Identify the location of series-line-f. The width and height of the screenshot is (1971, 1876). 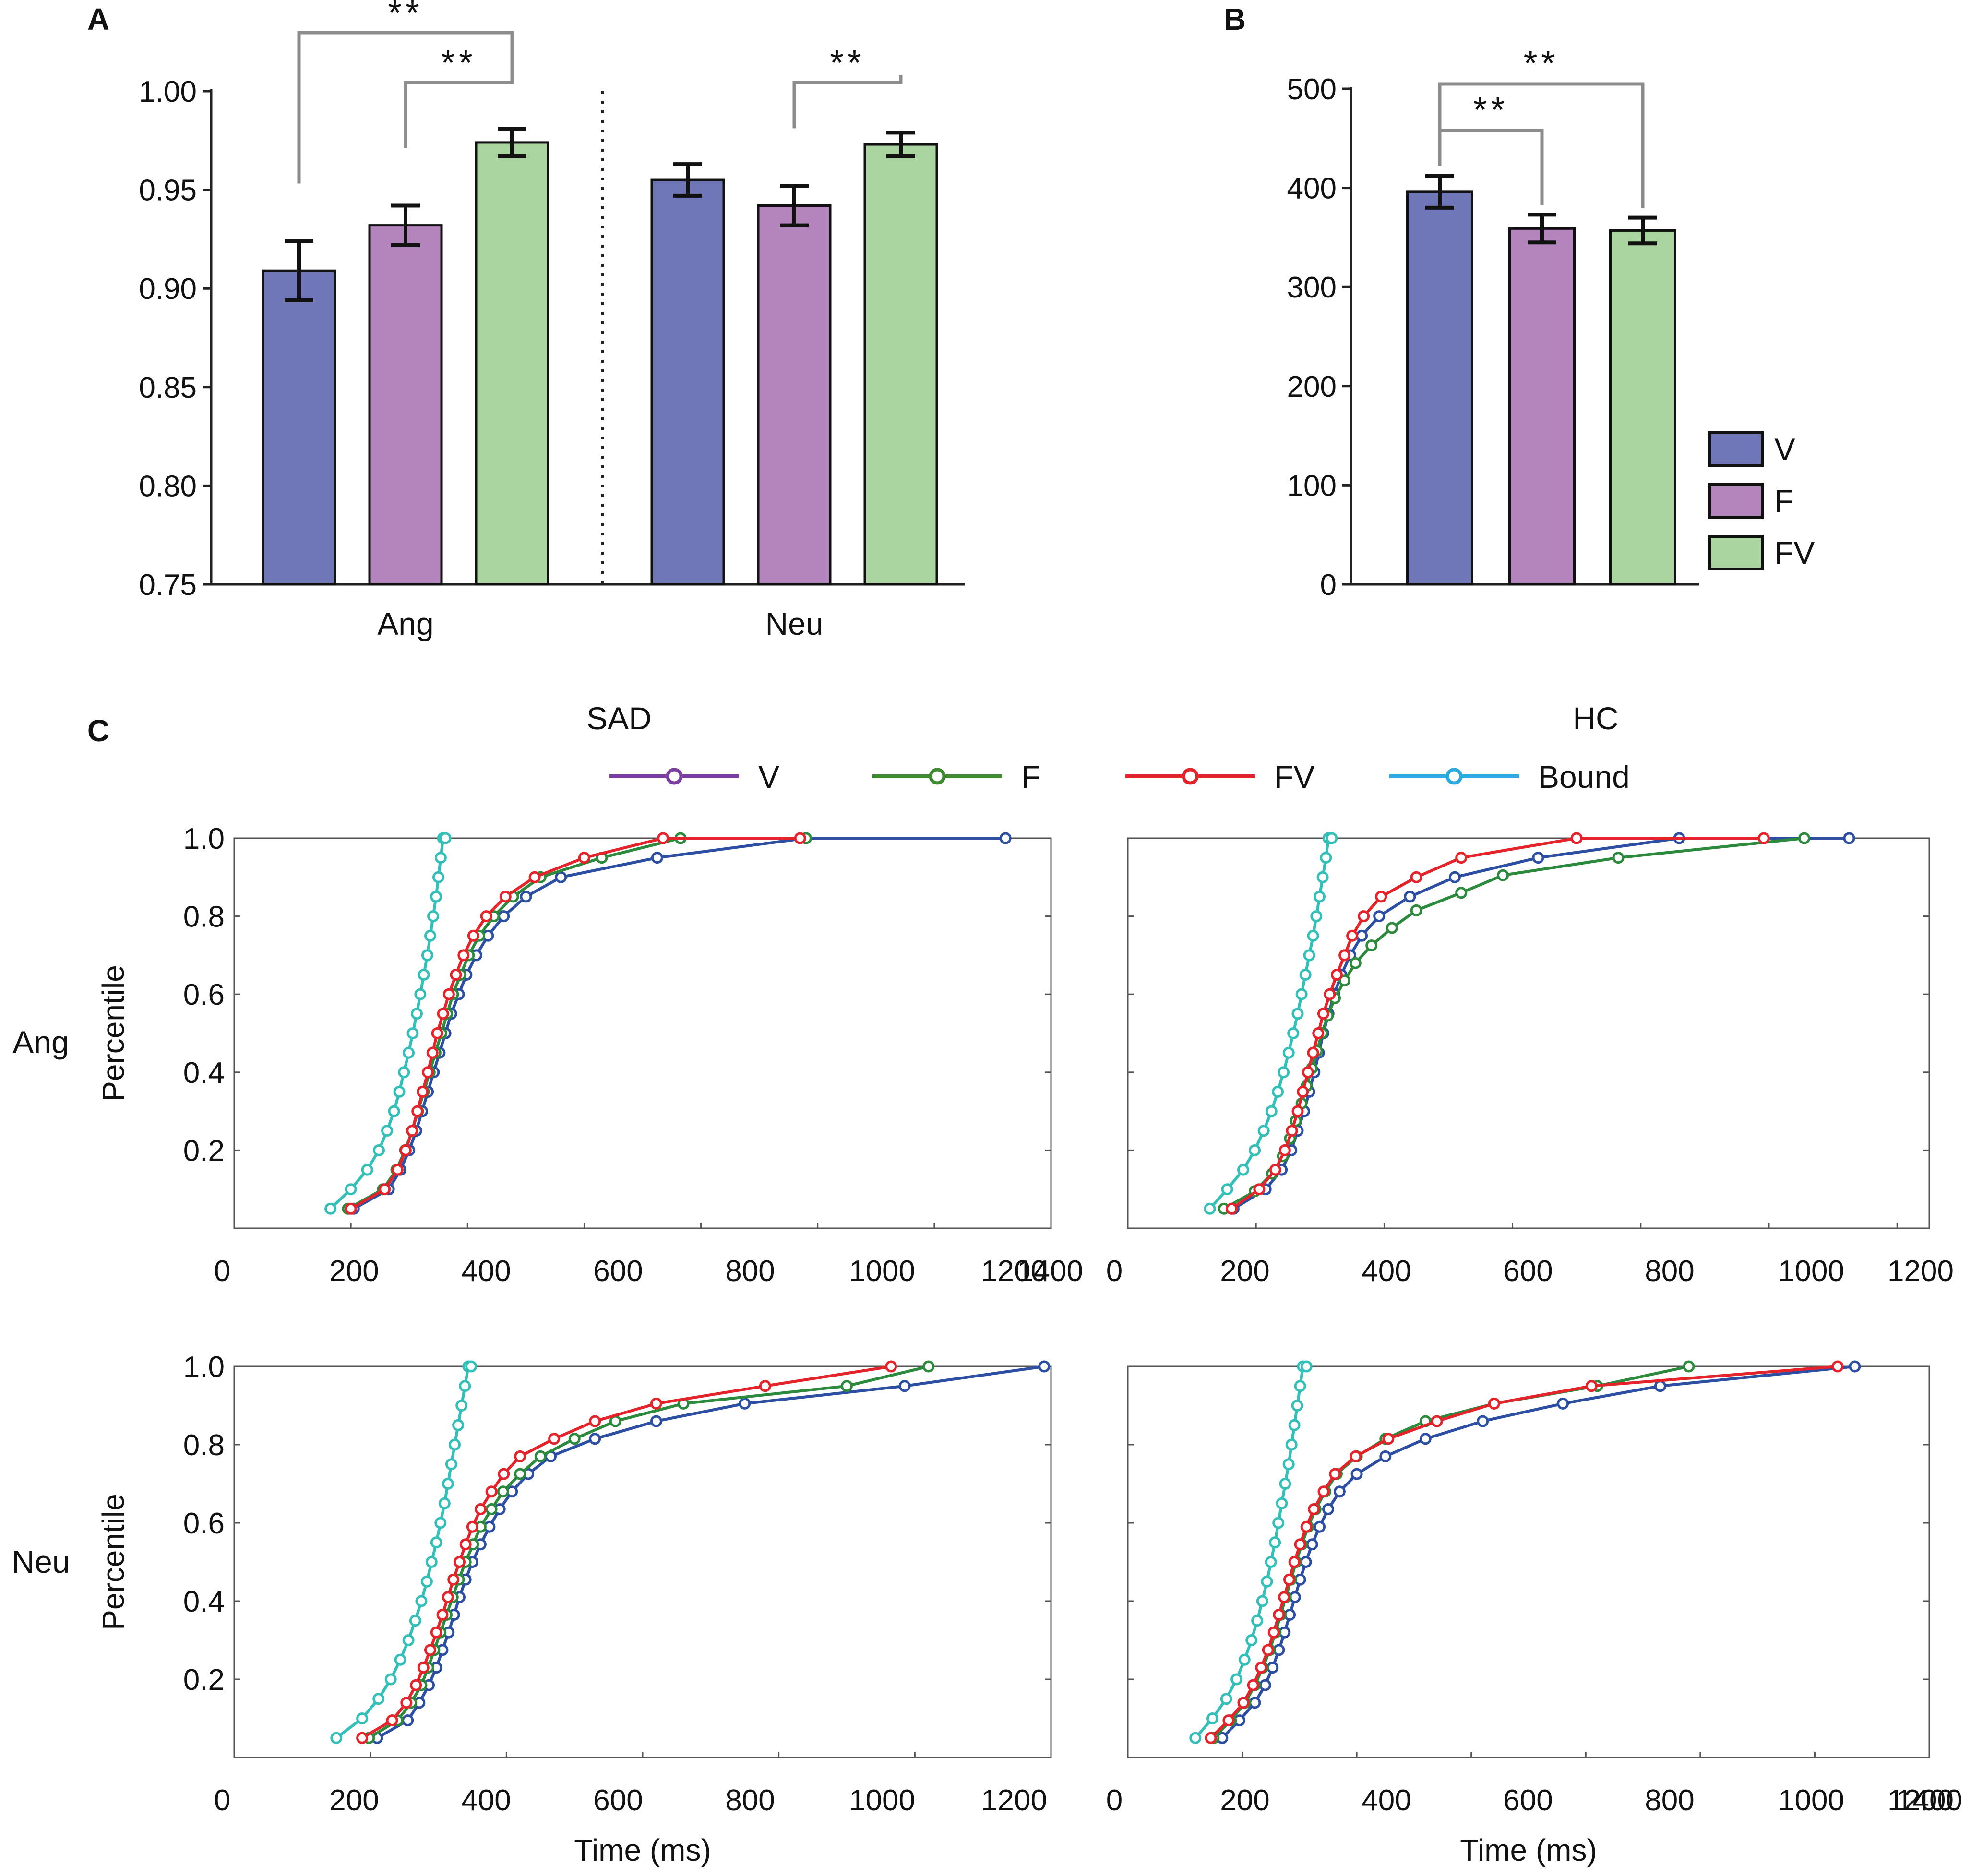
(648, 1552).